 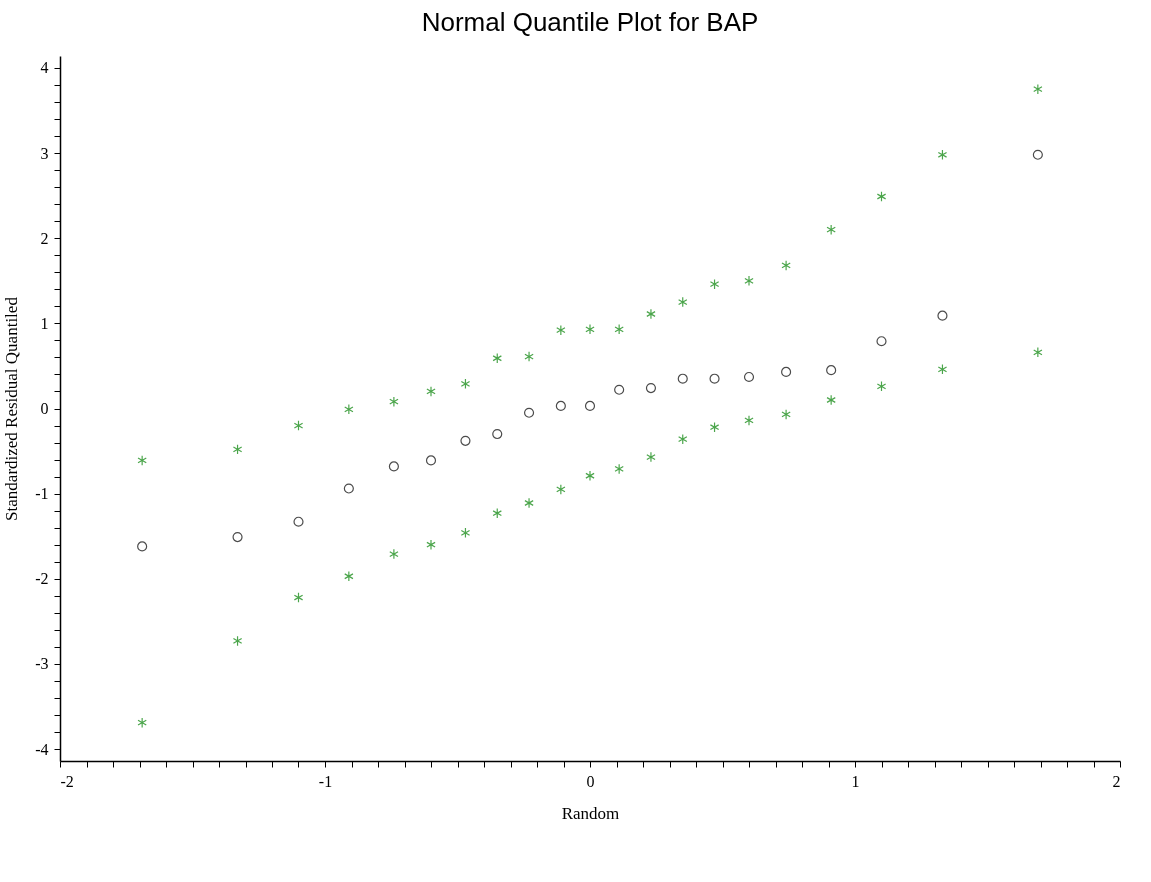 What do you see at coordinates (42, 749) in the screenshot?
I see `y-tick-label: -4` at bounding box center [42, 749].